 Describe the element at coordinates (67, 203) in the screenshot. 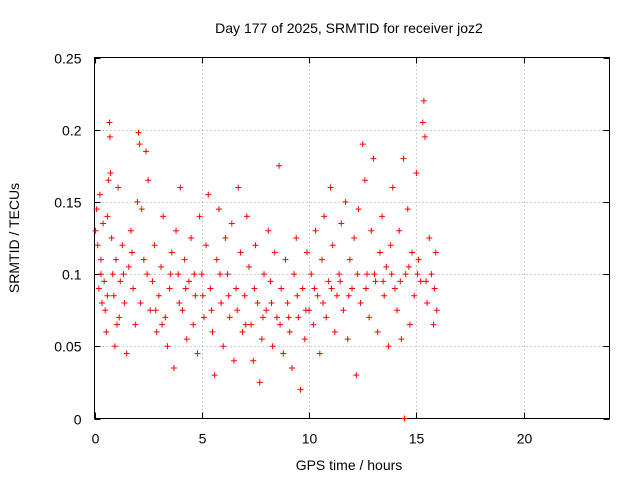

I see `y-tick-label: 0.15` at that location.